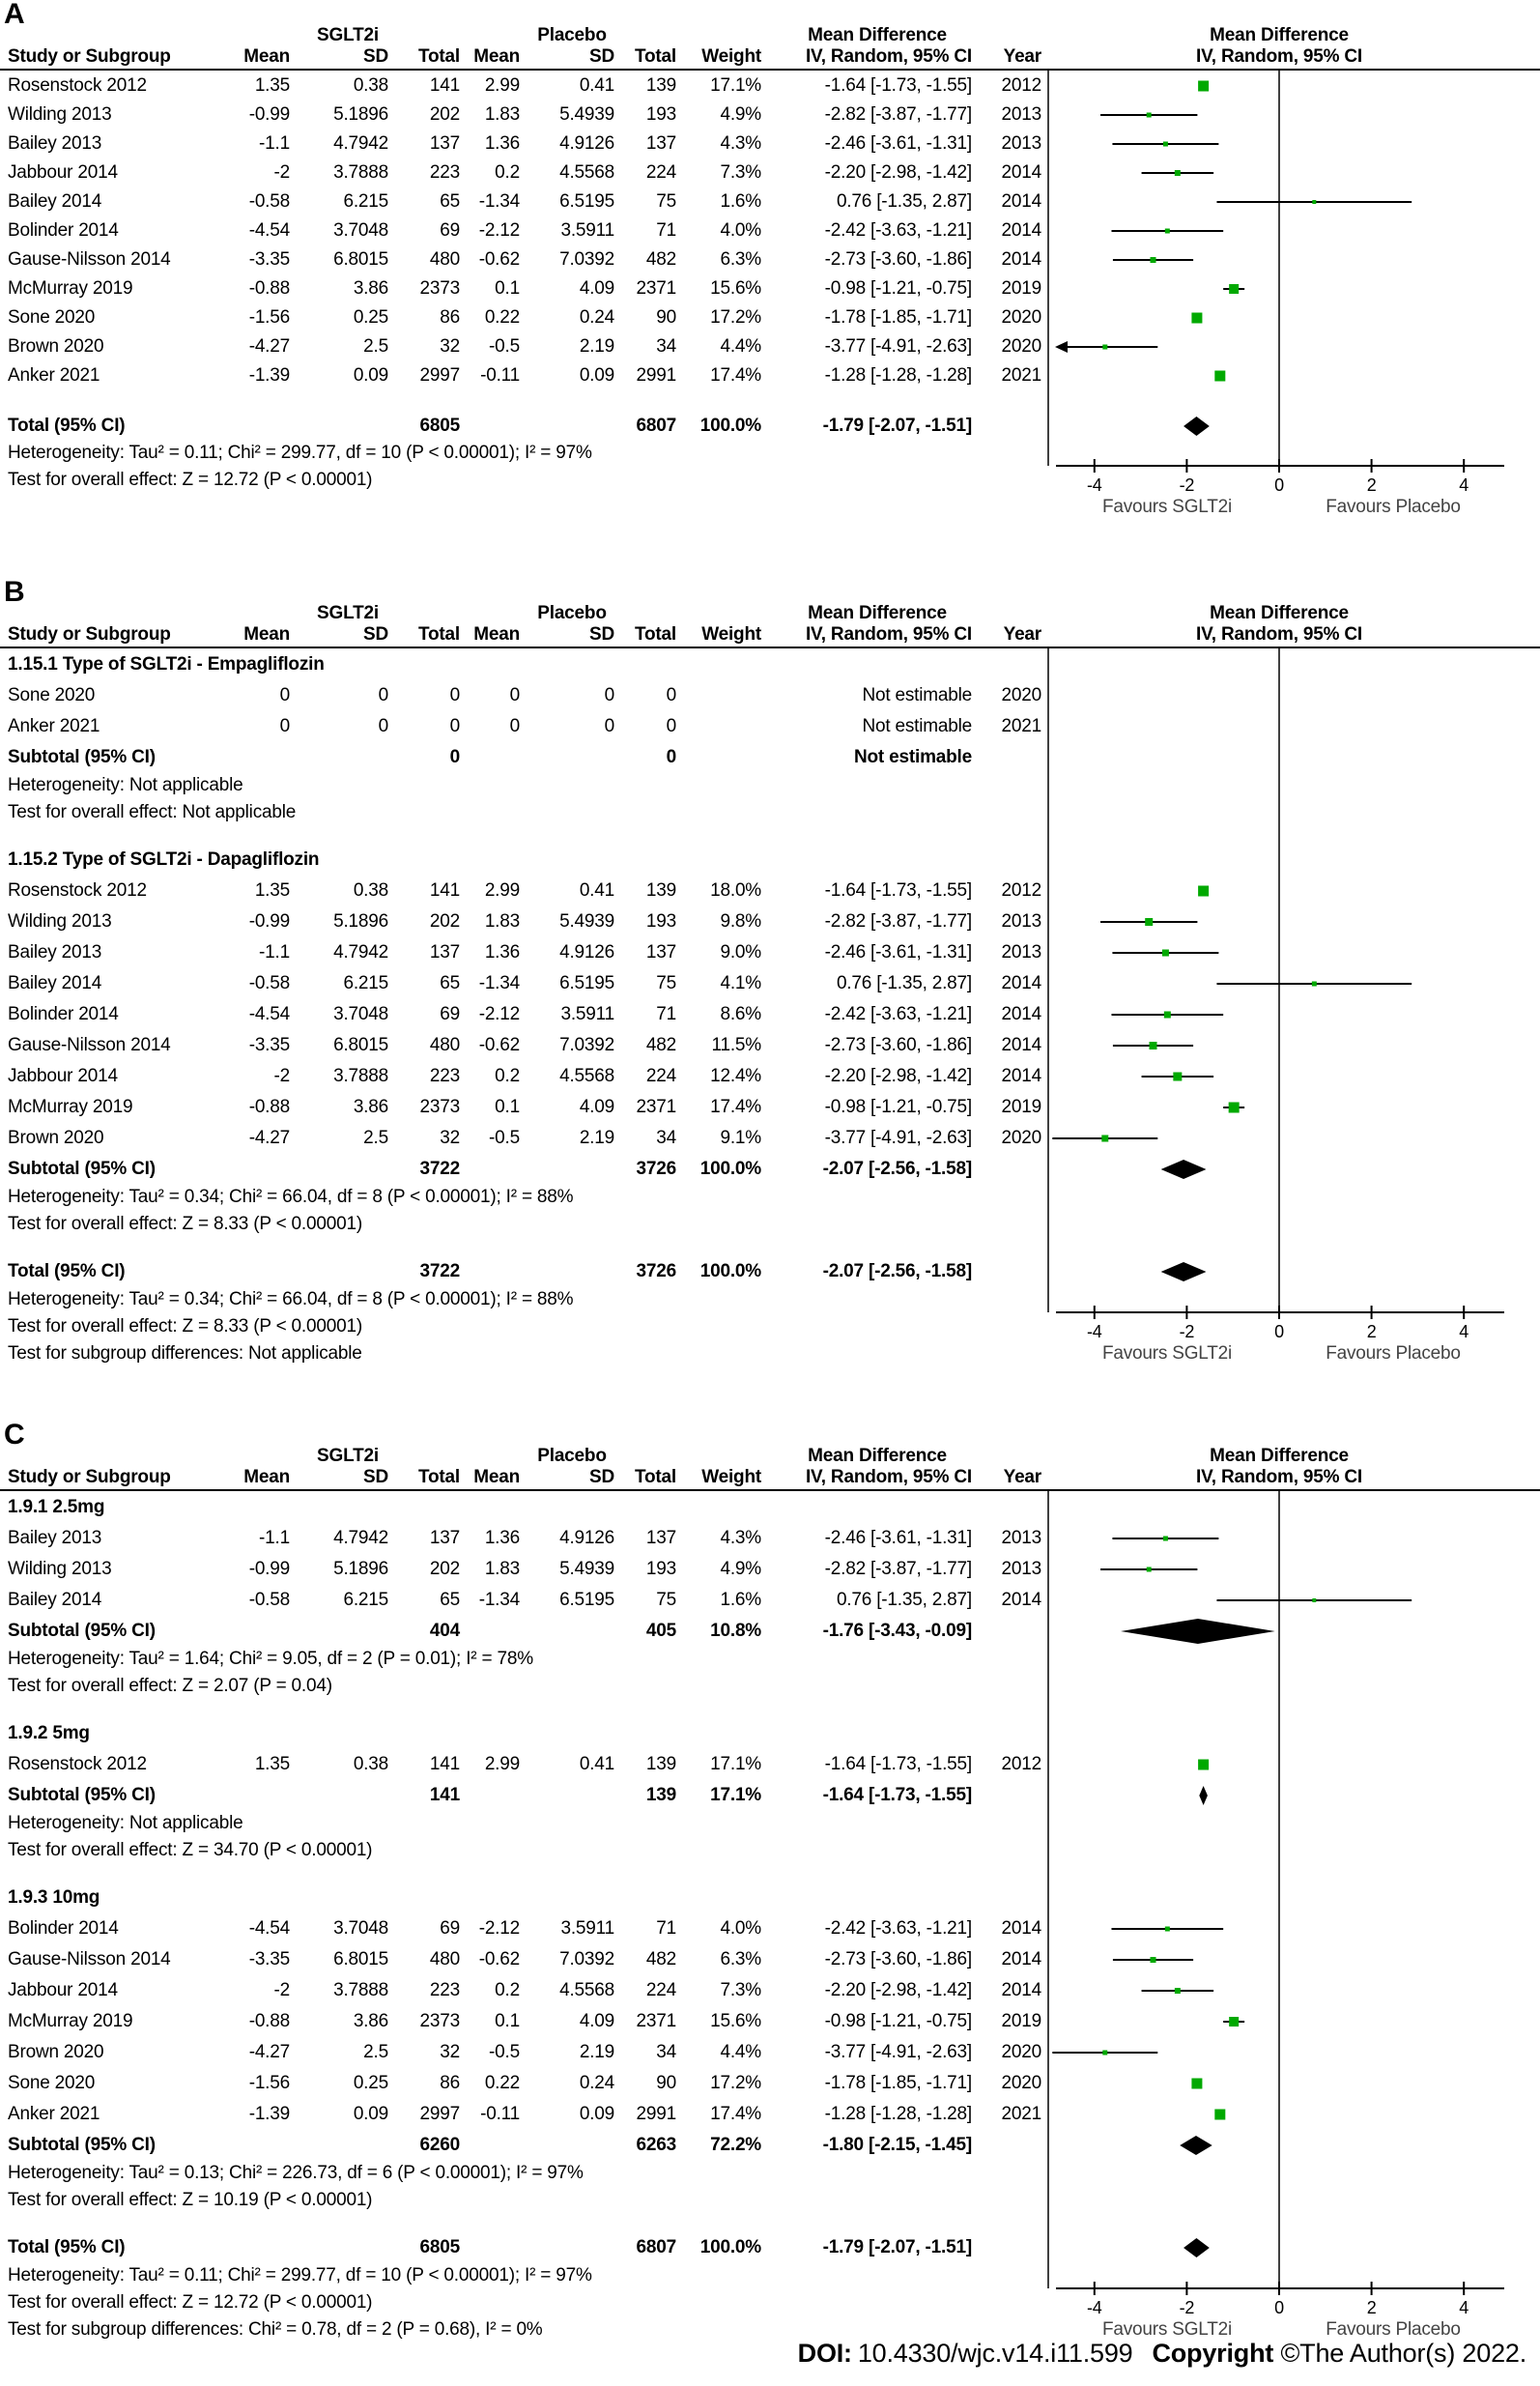 This screenshot has width=1540, height=2386. What do you see at coordinates (1187, 485) in the screenshot?
I see `tick-label: -2` at bounding box center [1187, 485].